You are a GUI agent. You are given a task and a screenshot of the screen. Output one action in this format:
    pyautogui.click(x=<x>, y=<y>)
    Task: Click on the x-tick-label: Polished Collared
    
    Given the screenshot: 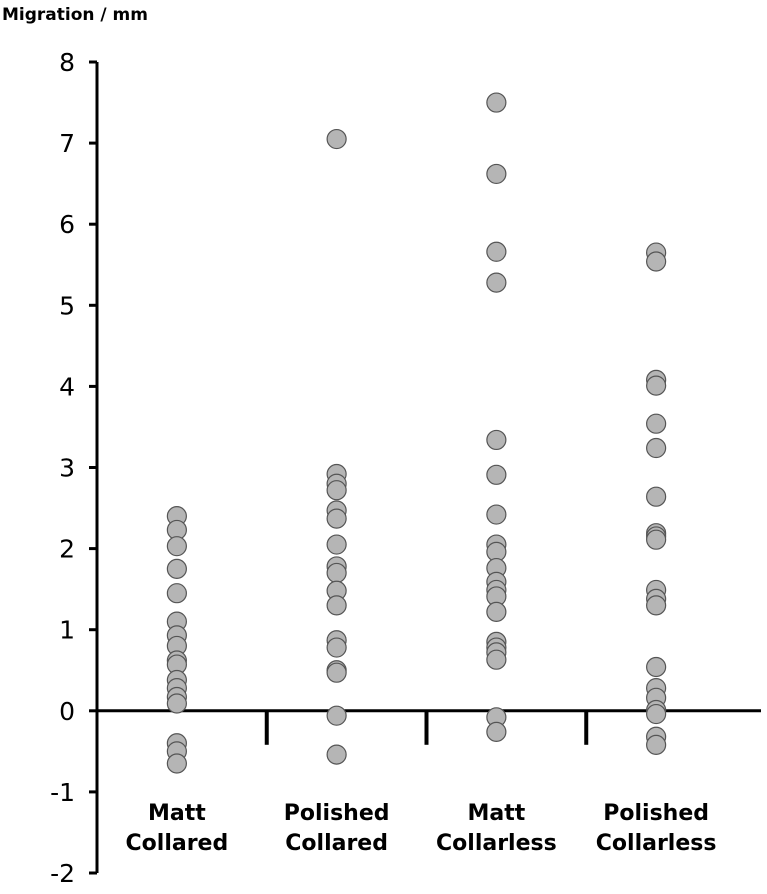 What is the action you would take?
    pyautogui.click(x=337, y=828)
    